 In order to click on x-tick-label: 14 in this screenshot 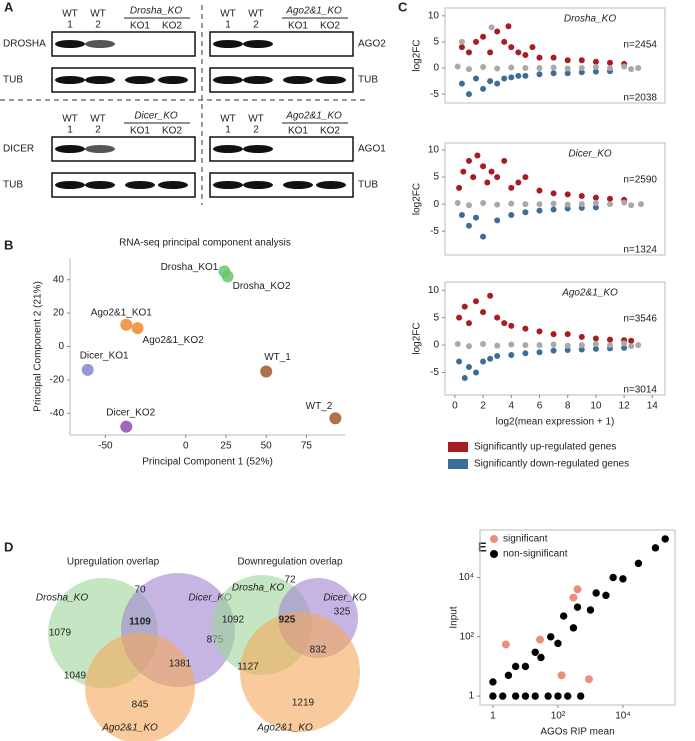, I will do `click(653, 406)`.